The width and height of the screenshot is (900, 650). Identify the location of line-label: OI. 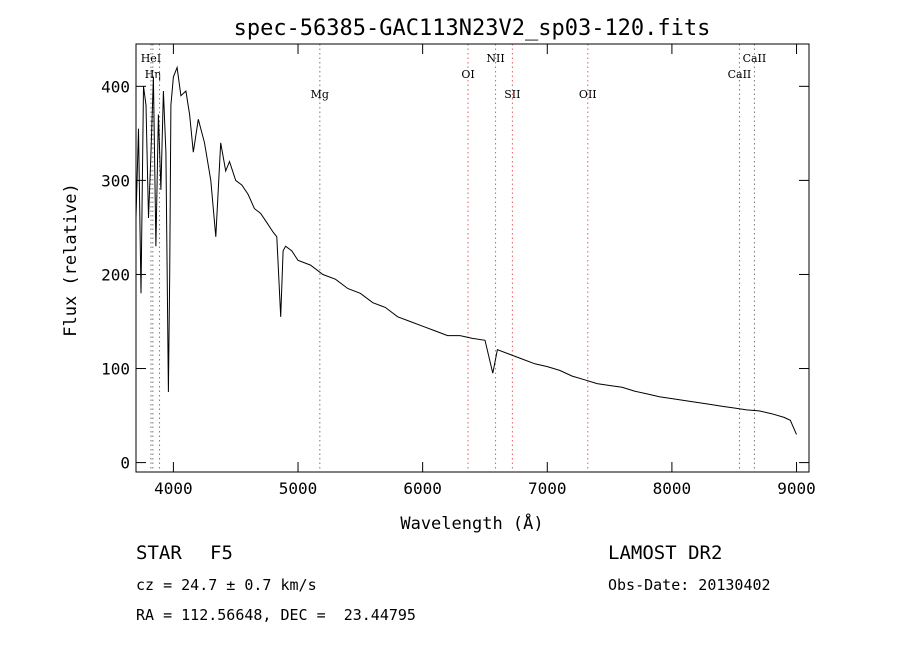
(467, 74).